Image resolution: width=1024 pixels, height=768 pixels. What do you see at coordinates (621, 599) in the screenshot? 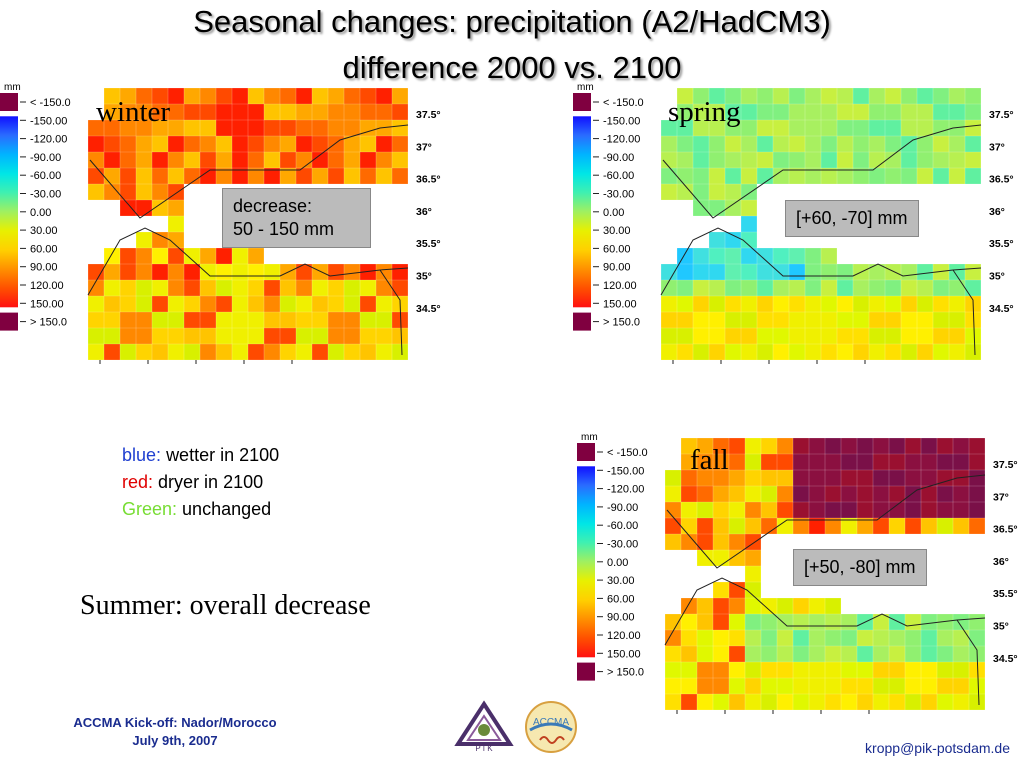
I see `scale-tick-label: 60.00` at bounding box center [621, 599].